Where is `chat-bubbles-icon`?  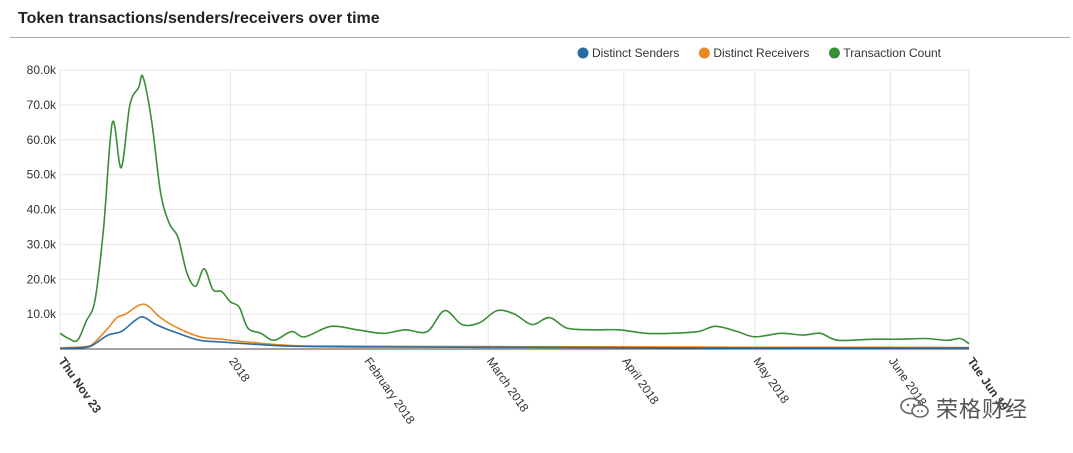 chat-bubbles-icon is located at coordinates (914, 407).